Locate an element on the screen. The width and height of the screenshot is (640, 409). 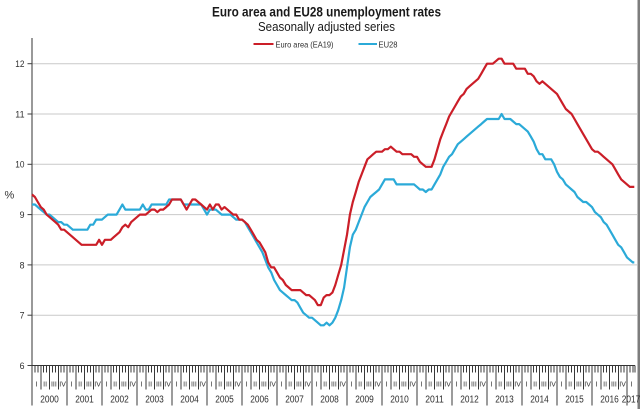
svg-text: 2013 is located at coordinates (504, 400).